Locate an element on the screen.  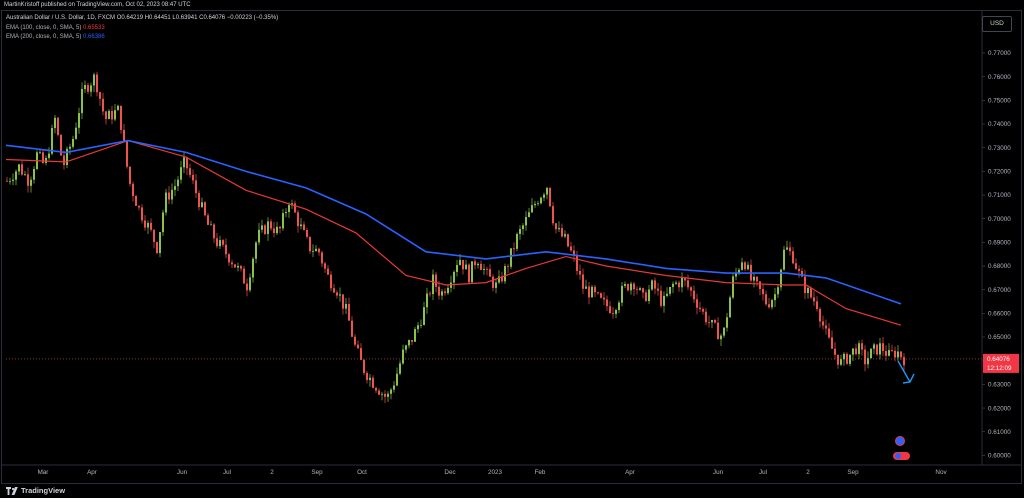
price-tick-label: 0.60000 is located at coordinates (999, 456).